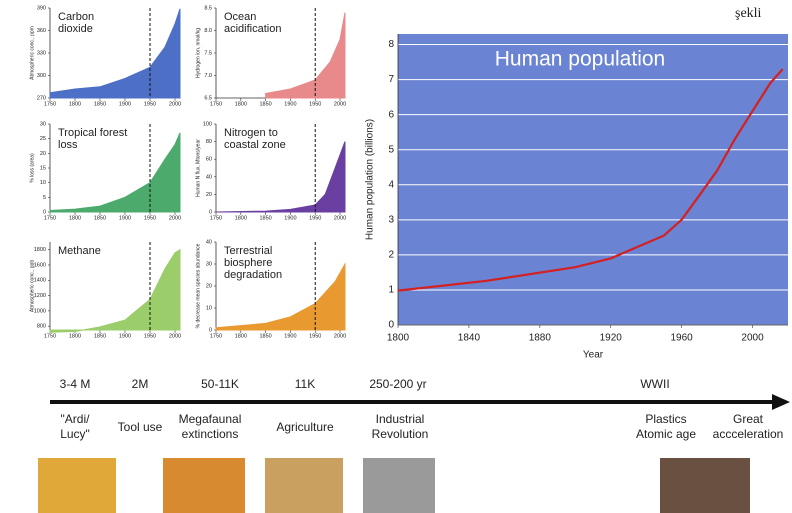 The height and width of the screenshot is (513, 792). I want to click on y-tick-label: 330, so click(41, 53).